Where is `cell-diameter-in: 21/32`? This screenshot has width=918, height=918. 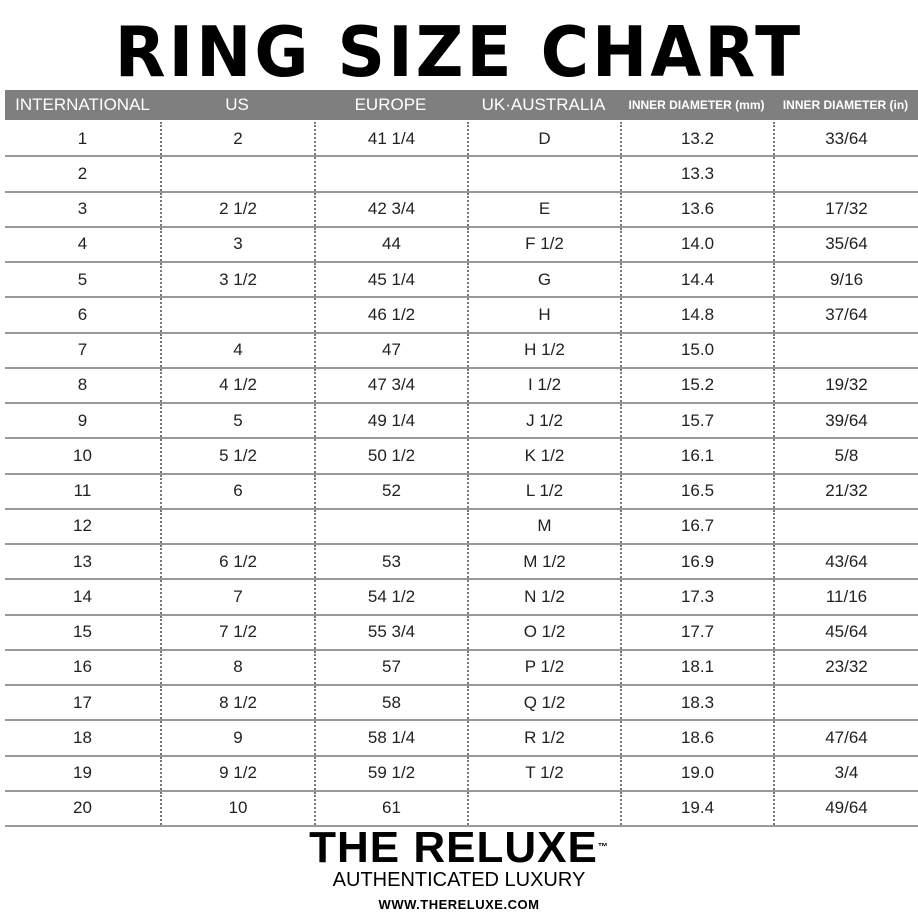 cell-diameter-in: 21/32 is located at coordinates (845, 491).